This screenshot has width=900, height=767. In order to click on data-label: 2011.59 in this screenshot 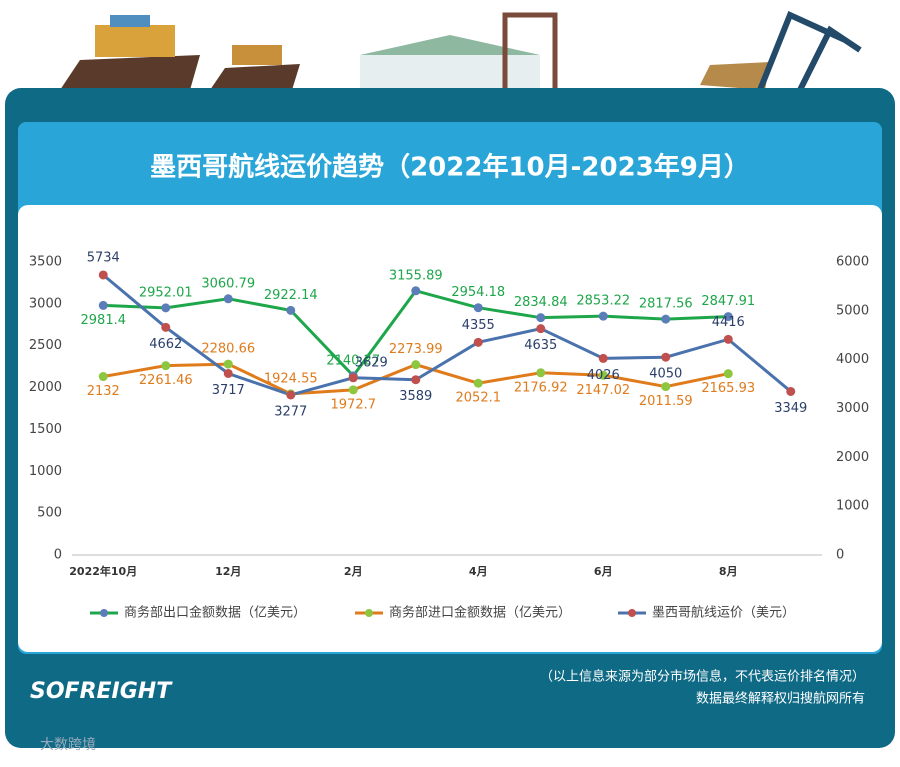, I will do `click(666, 401)`.